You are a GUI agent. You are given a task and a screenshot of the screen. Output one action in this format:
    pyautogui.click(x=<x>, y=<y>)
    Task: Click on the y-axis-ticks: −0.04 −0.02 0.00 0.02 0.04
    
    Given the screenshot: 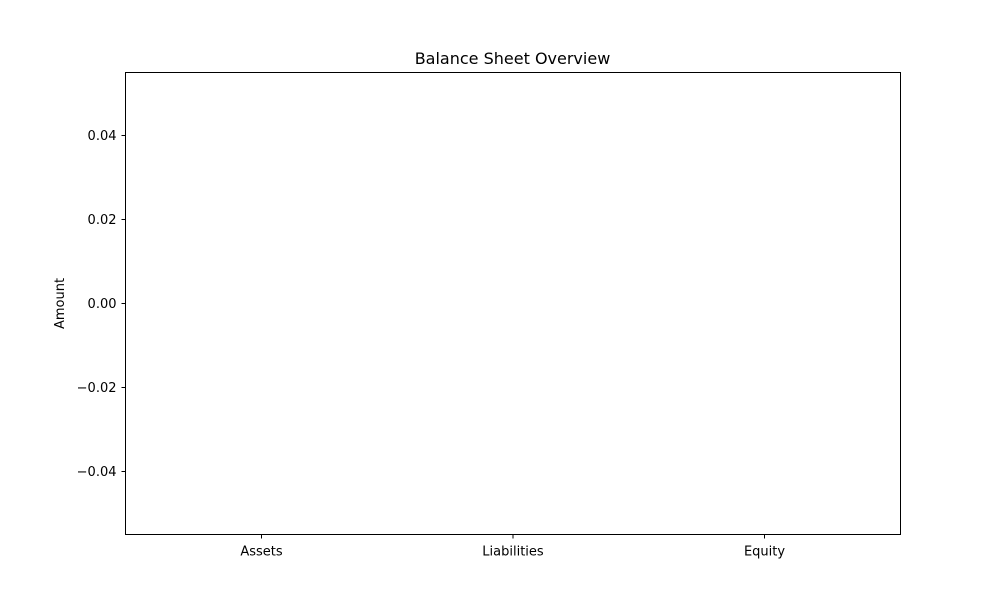 What is the action you would take?
    pyautogui.click(x=101, y=304)
    